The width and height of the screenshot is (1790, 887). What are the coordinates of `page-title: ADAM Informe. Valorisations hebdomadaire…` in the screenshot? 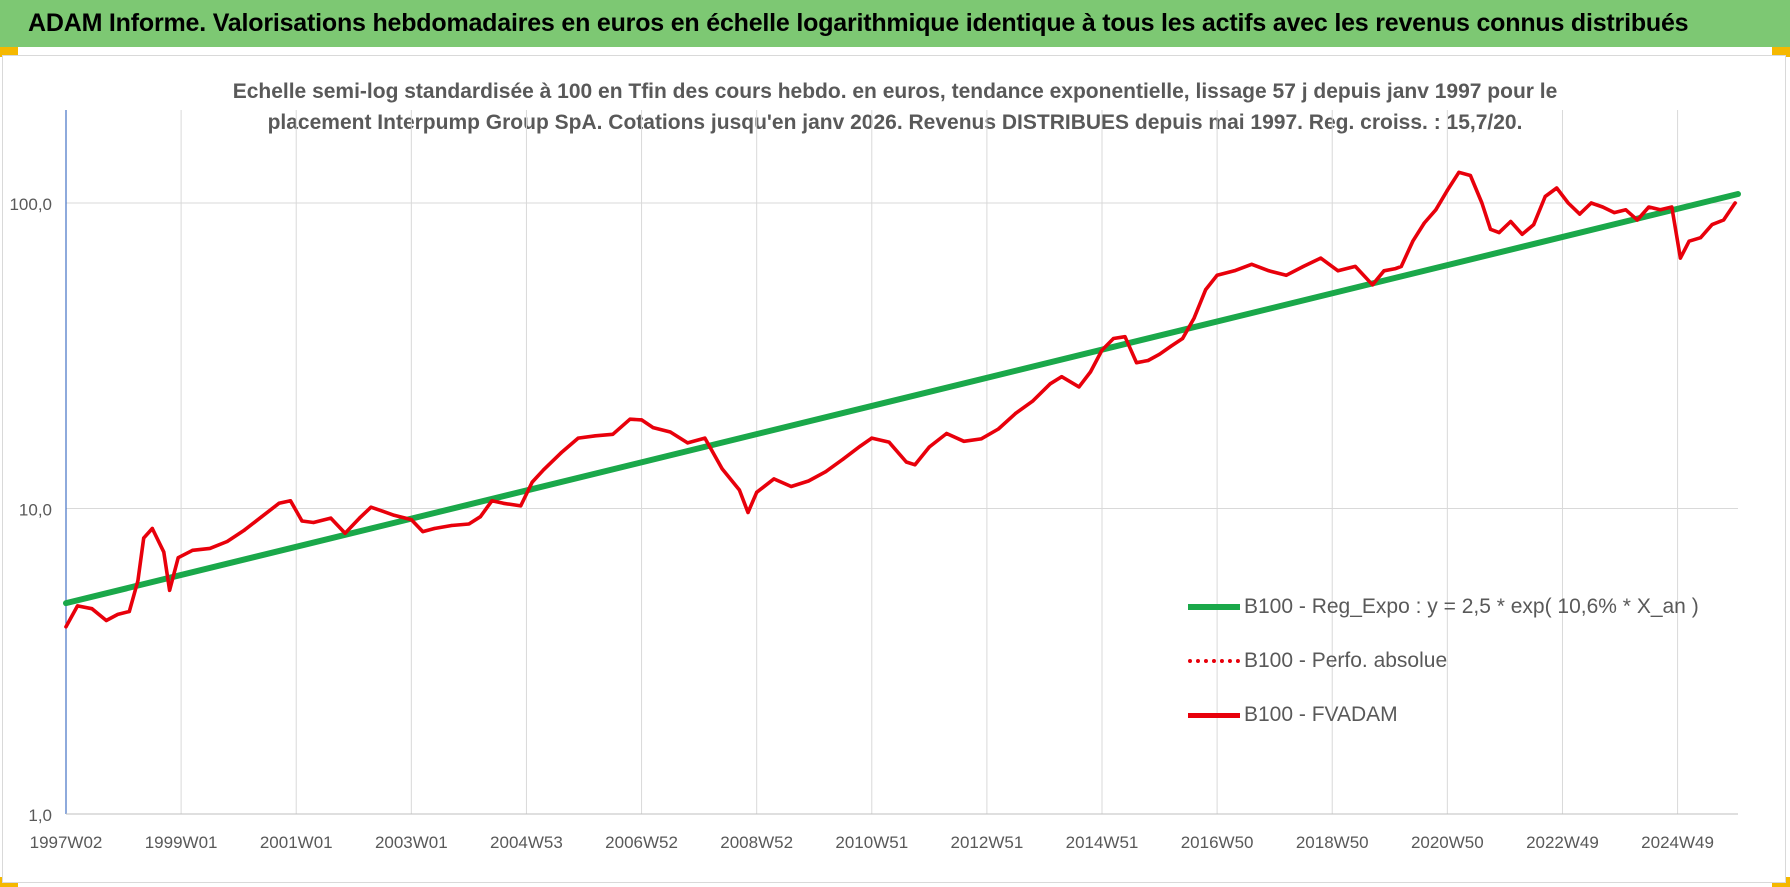 It's located at (858, 23).